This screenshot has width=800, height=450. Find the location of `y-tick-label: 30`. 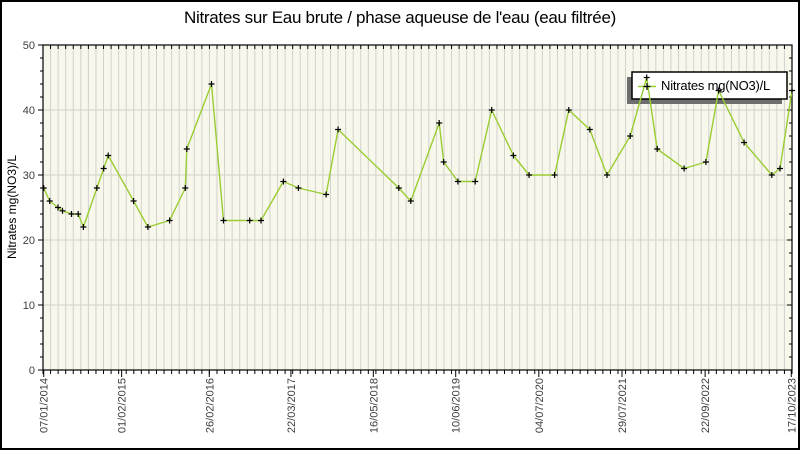

y-tick-label: 30 is located at coordinates (29, 176).